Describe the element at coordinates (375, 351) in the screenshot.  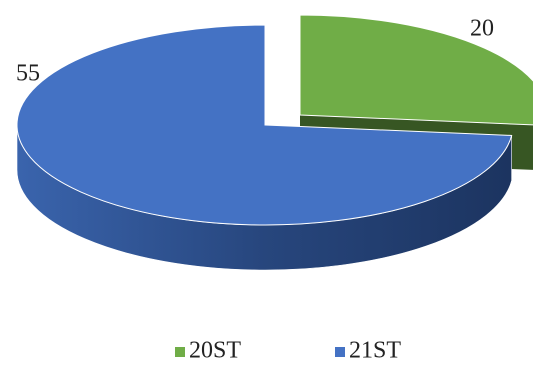
I see `legend-label: 21ST` at that location.